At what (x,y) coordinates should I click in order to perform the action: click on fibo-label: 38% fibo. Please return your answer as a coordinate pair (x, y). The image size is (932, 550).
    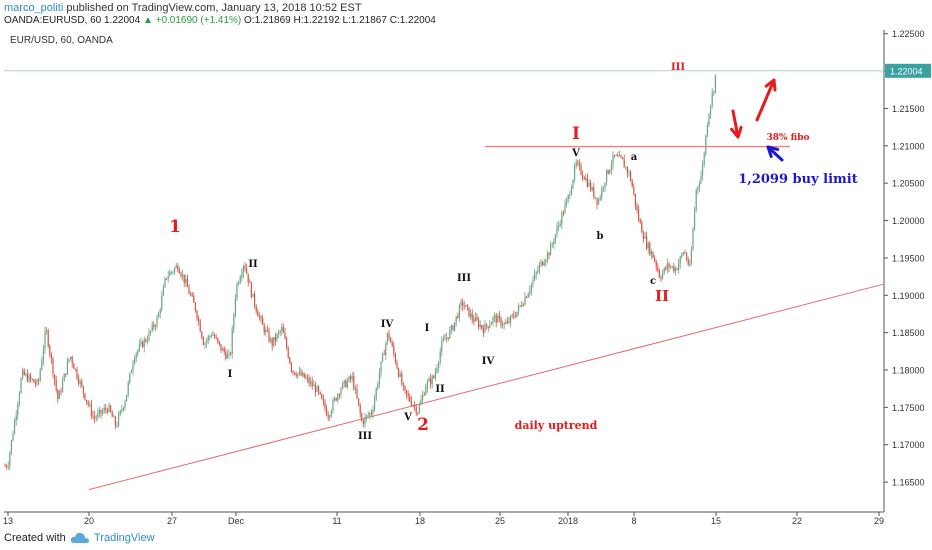
    Looking at the image, I should click on (787, 138).